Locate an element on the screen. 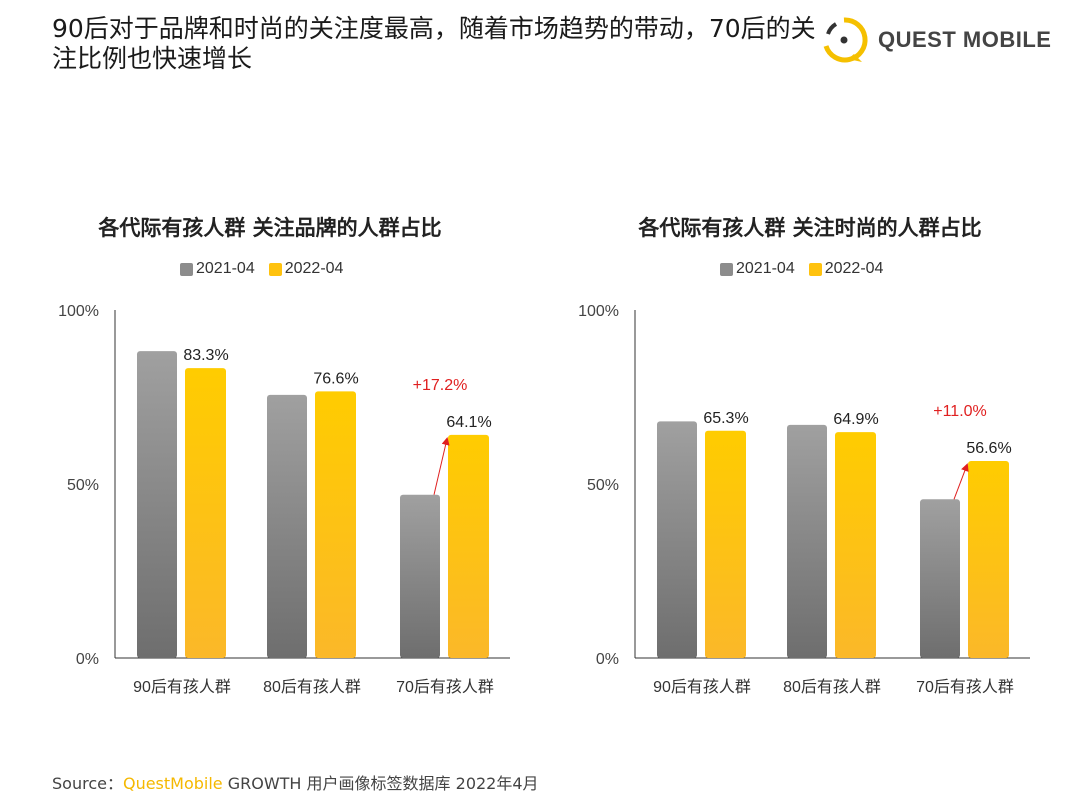  legend-fashion: 2021-04 2022-04 is located at coordinates (801, 269).